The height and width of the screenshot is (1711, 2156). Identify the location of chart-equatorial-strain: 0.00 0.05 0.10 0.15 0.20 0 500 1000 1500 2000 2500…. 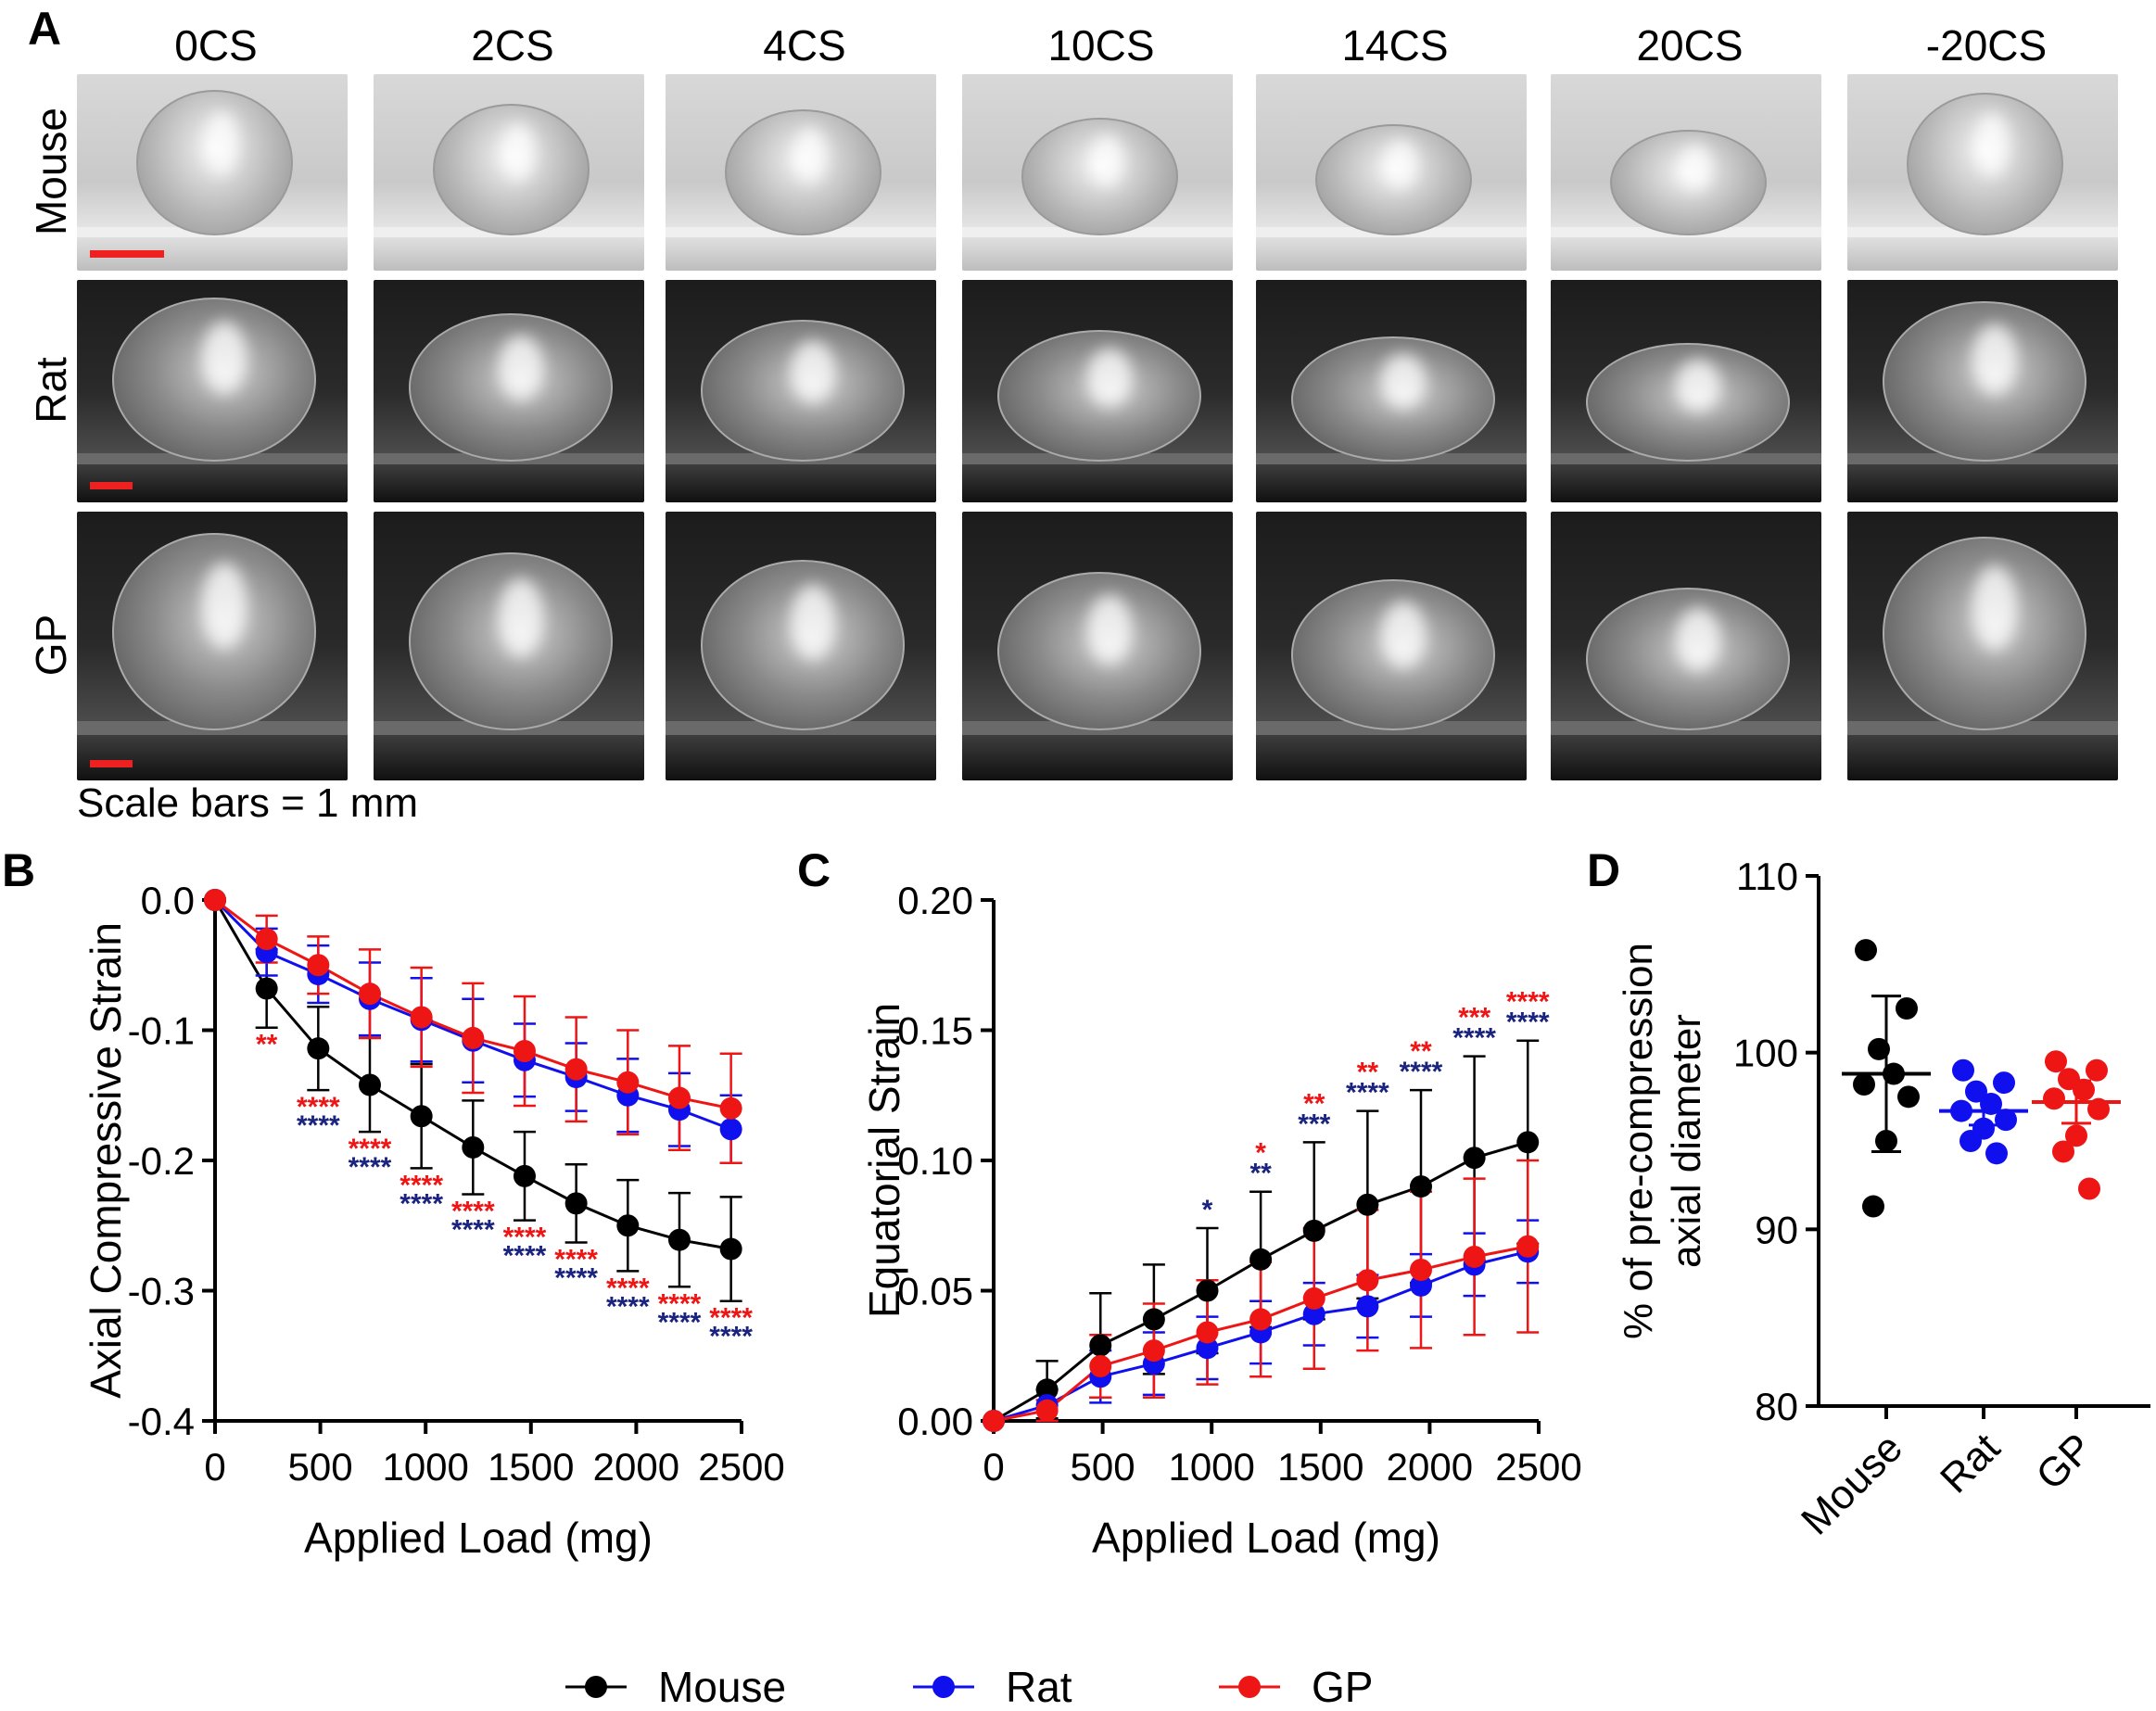
(1221, 1220).